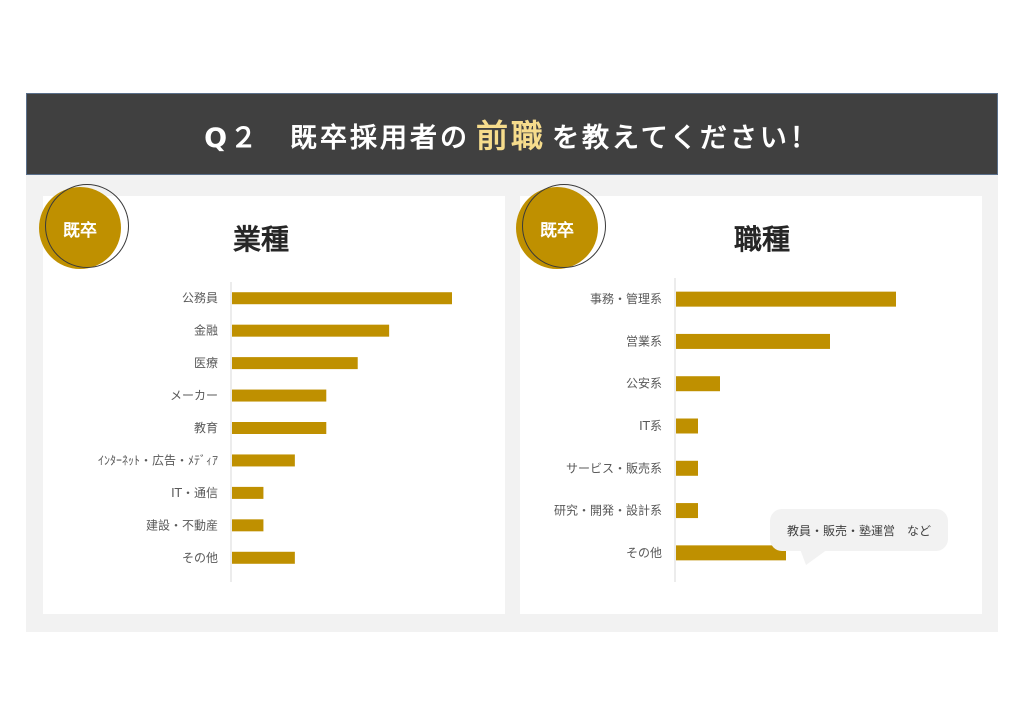  Describe the element at coordinates (206, 330) in the screenshot. I see `category-label: 金融` at that location.